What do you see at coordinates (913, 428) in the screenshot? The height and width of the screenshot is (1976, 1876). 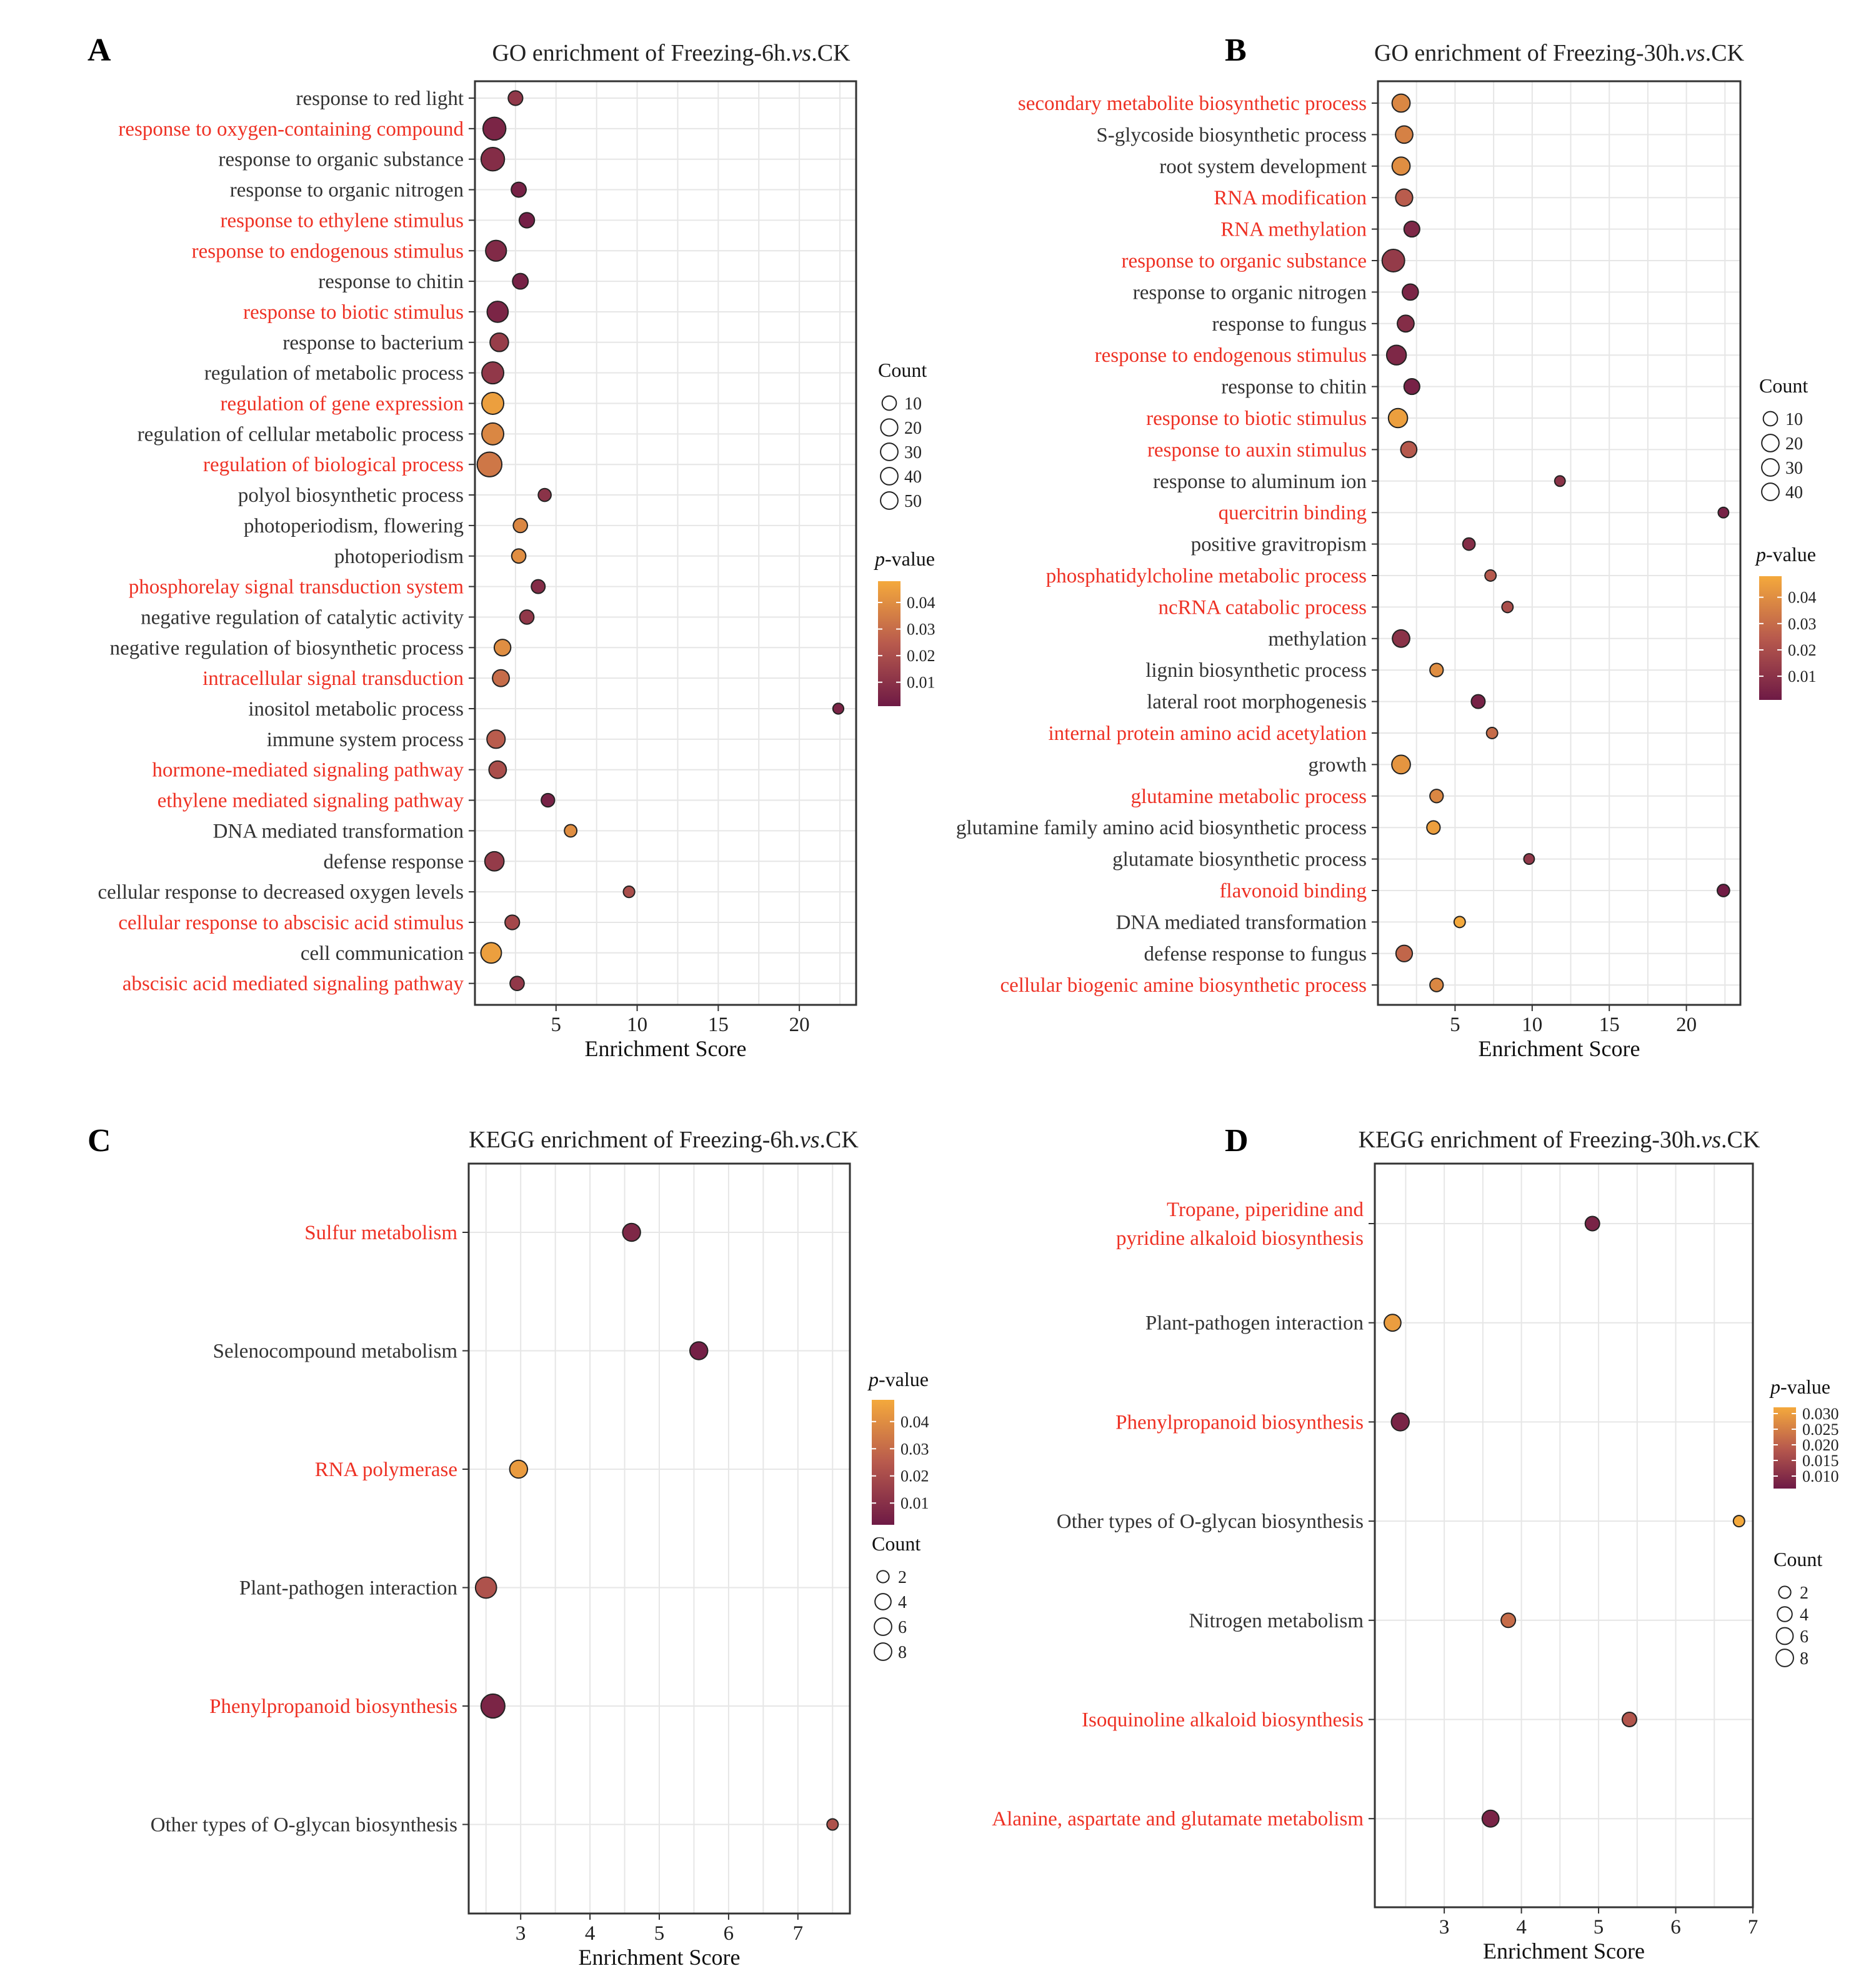 I see `count-legend-label: 20` at bounding box center [913, 428].